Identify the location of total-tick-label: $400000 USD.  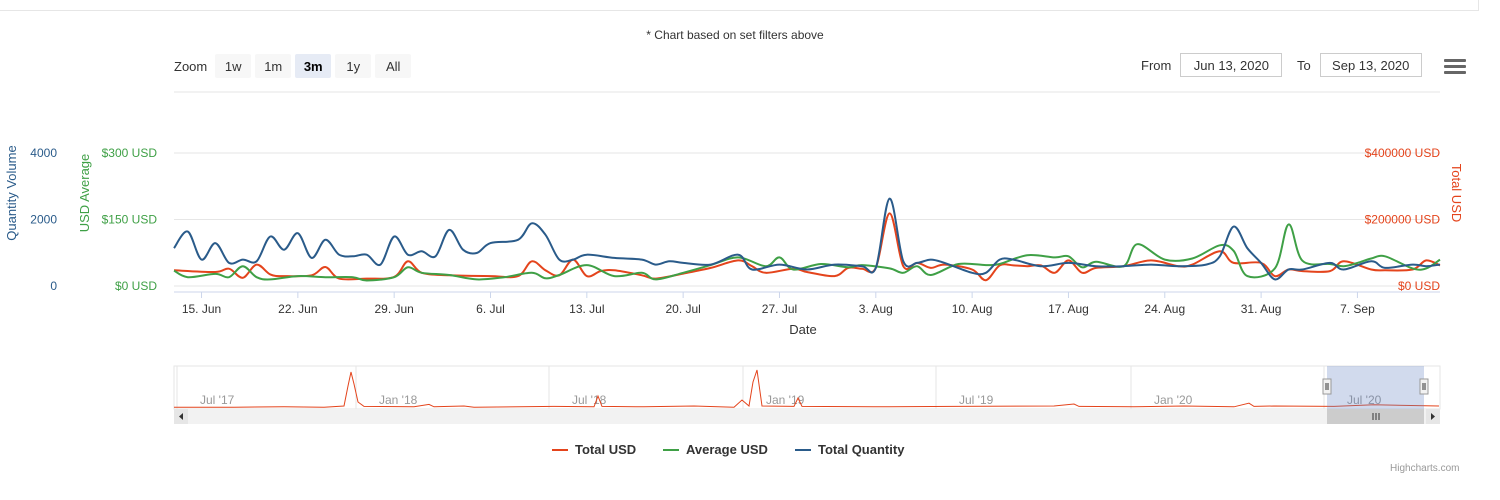
(1403, 153).